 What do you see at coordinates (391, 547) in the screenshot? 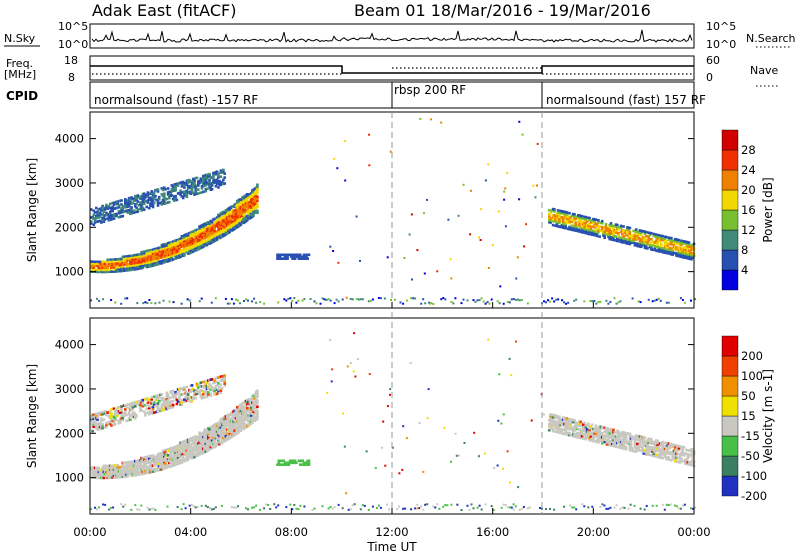
I see `time-axis-label: Time UT` at bounding box center [391, 547].